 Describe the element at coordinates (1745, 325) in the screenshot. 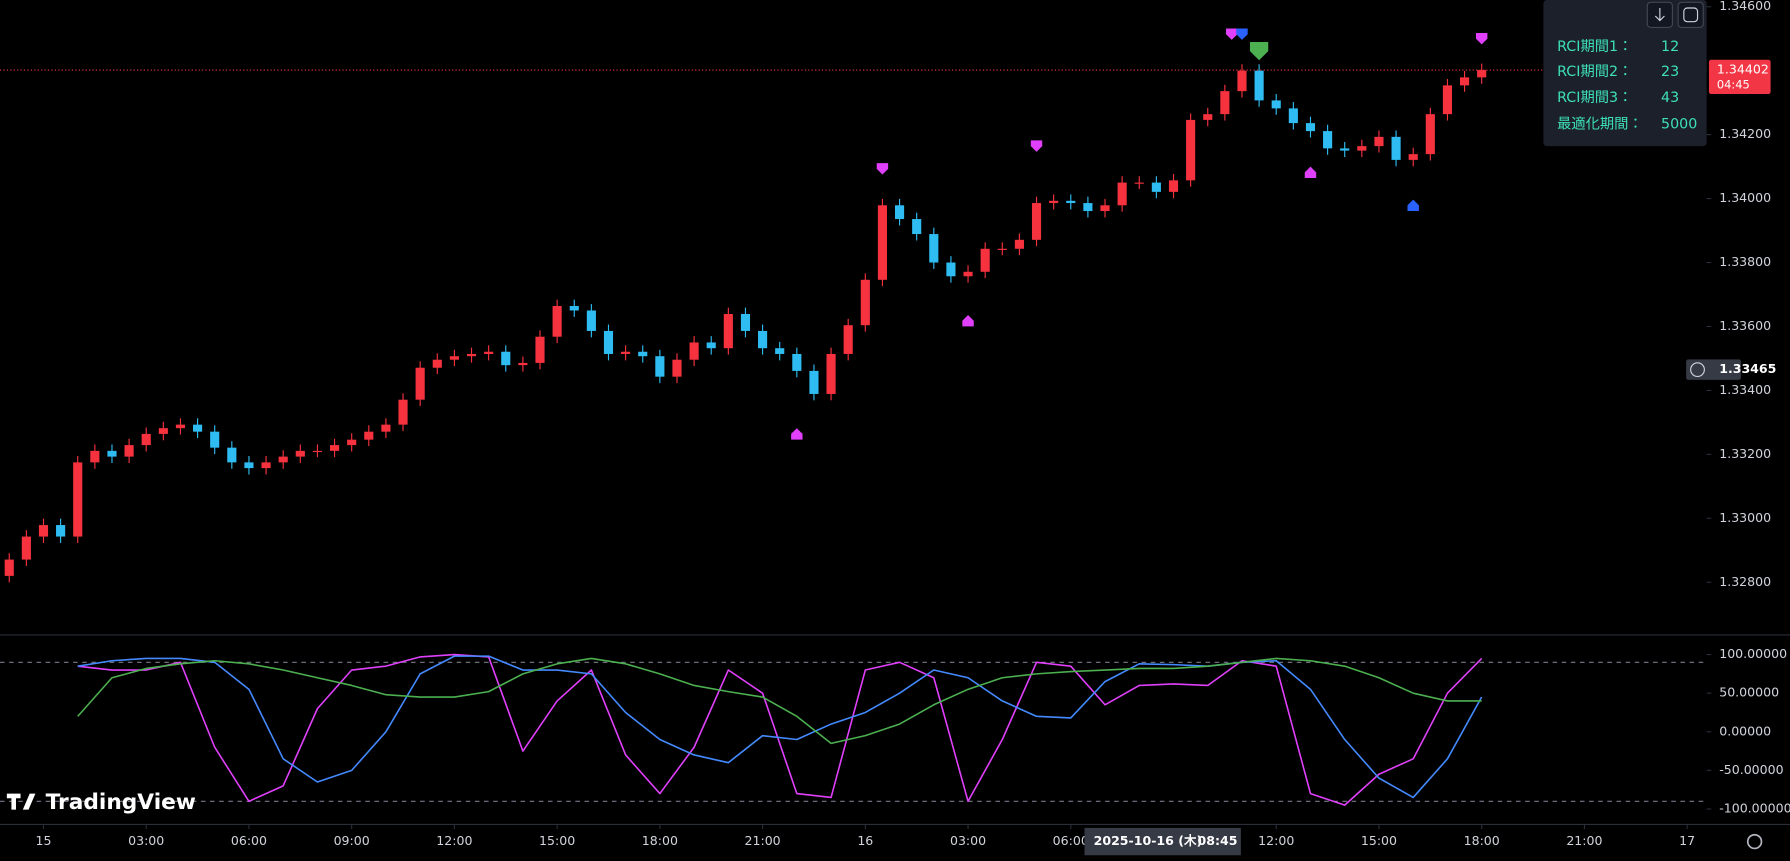

I see `y-tick-label: 1.33600` at that location.